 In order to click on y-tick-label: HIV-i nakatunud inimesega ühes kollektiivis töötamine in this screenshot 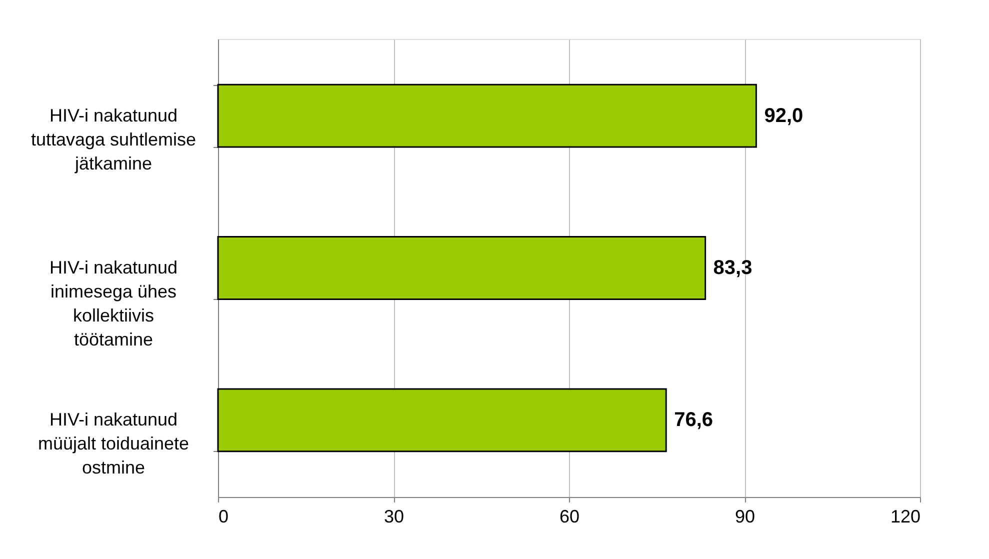, I will do `click(113, 304)`.